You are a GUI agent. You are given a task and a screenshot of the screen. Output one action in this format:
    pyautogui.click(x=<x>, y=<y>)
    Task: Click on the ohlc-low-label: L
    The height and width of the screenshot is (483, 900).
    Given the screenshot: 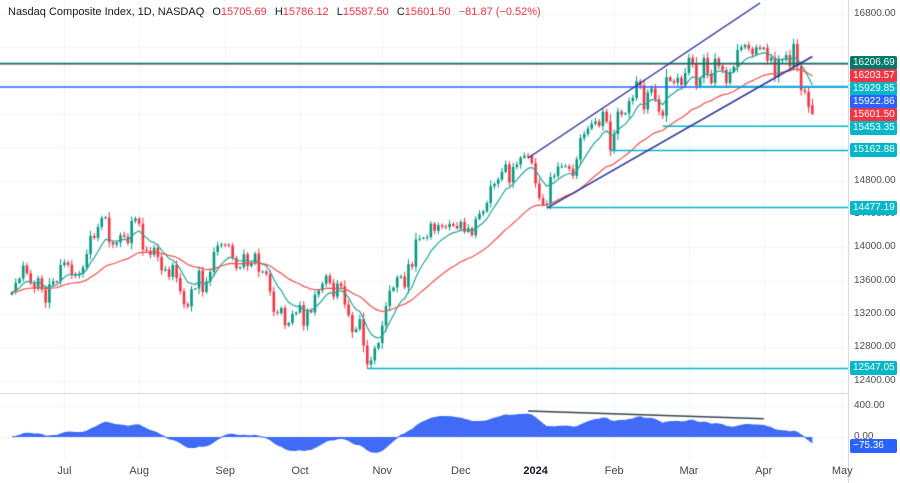 What is the action you would take?
    pyautogui.click(x=339, y=12)
    